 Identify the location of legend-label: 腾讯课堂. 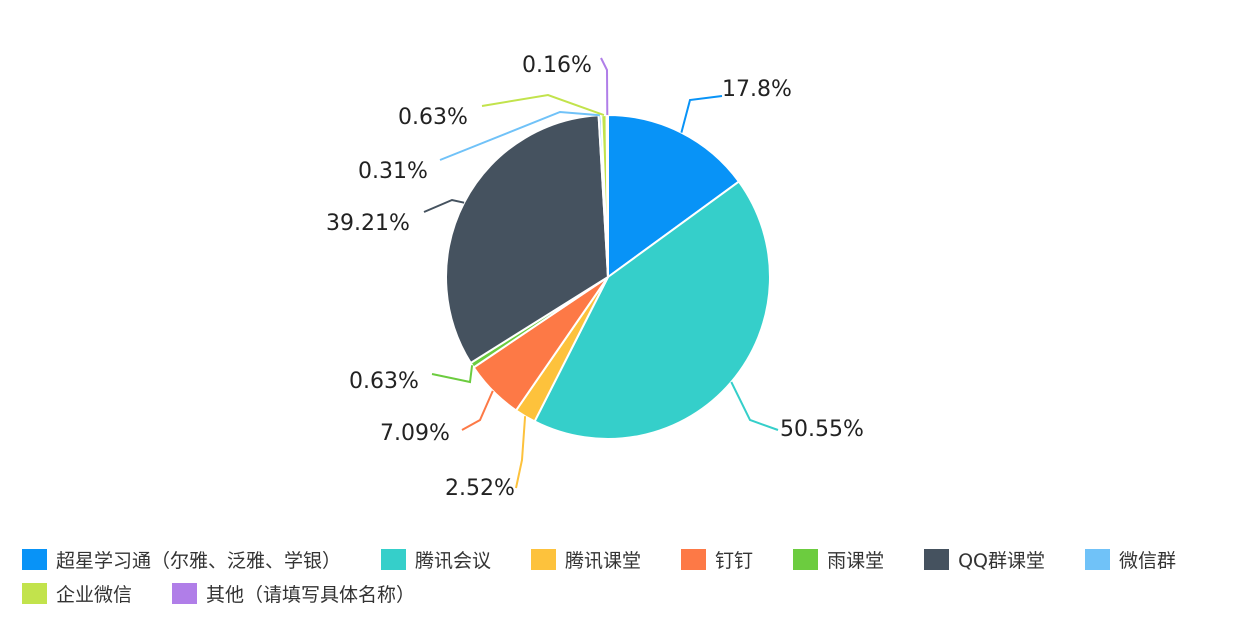
(603, 560).